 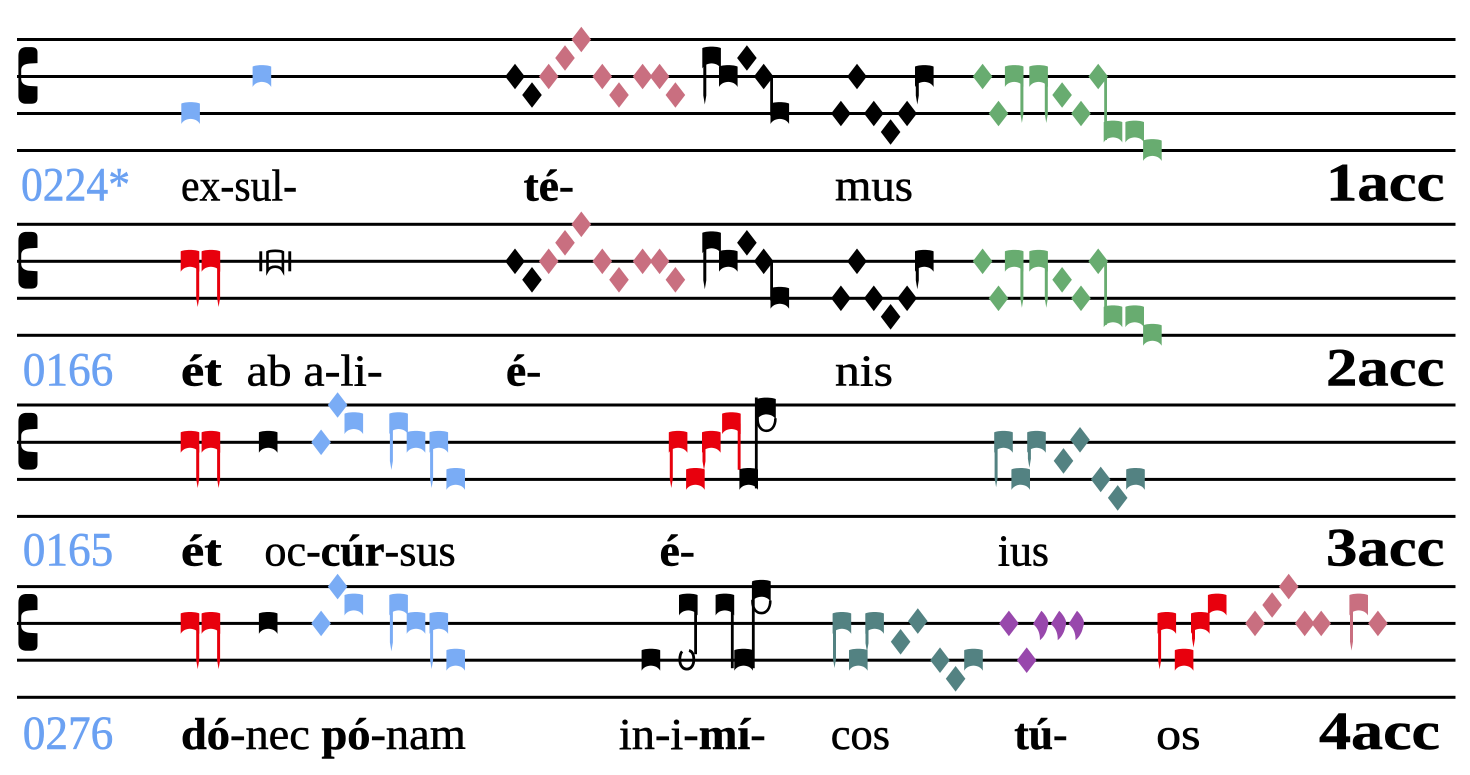 What do you see at coordinates (75, 185) in the screenshot?
I see `svg-text: 0224*` at bounding box center [75, 185].